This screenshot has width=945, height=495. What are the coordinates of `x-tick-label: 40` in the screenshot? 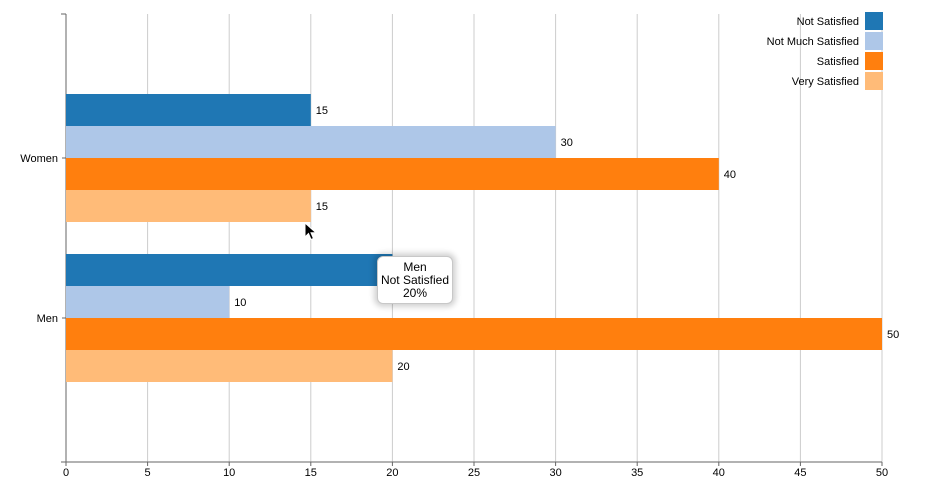 It's located at (719, 473).